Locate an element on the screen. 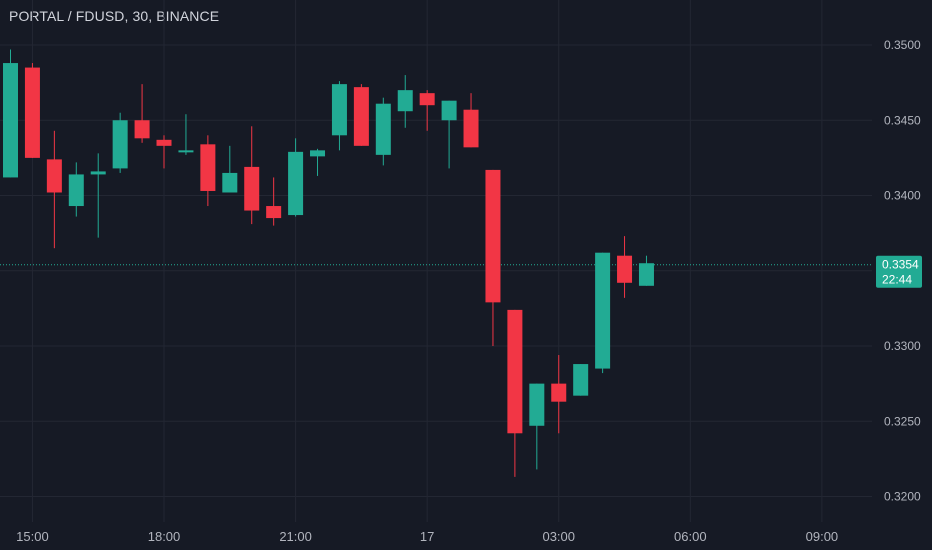  time-axis: 15:00 18:00 21:00 17 03:00 06:00 09:00 is located at coordinates (427, 536).